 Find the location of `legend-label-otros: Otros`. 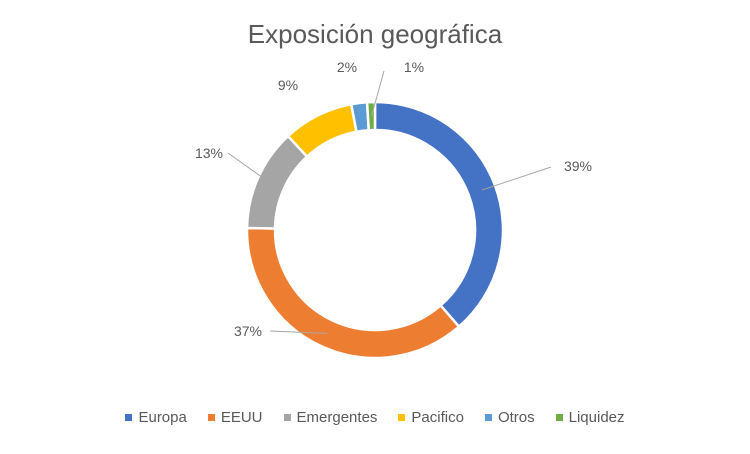

legend-label-otros: Otros is located at coordinates (516, 417).